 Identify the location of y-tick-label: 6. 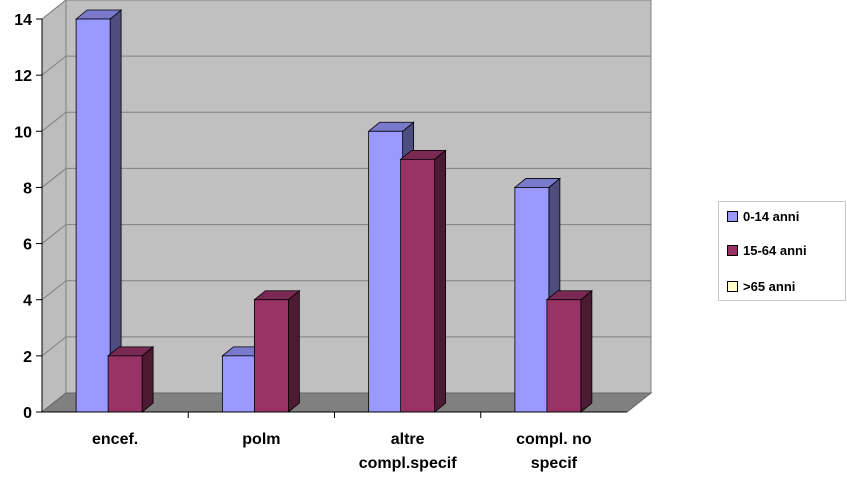
(27, 245).